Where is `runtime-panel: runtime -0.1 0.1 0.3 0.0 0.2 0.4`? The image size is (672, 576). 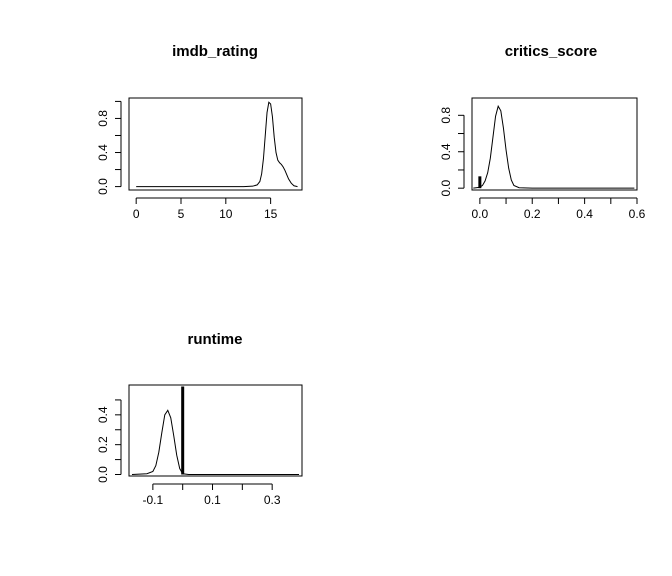
runtime-panel: runtime -0.1 0.1 0.3 0.0 0.2 0.4 is located at coordinates (199, 419).